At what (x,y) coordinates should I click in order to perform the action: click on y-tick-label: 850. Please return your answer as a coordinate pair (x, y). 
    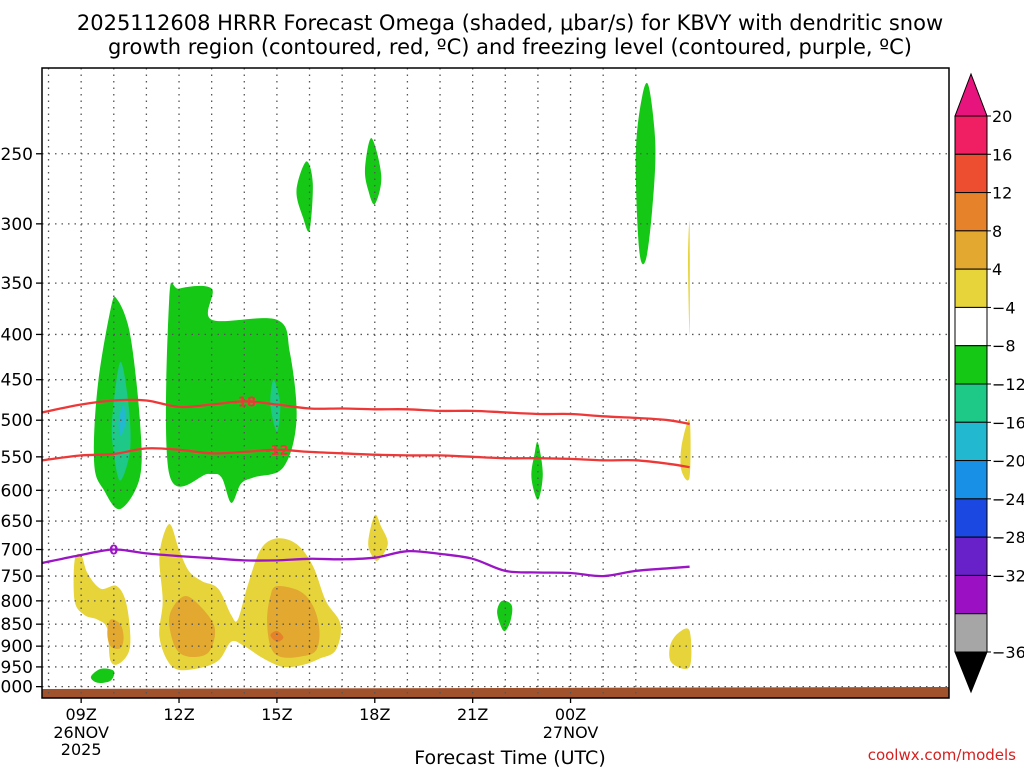
    Looking at the image, I should click on (17, 625).